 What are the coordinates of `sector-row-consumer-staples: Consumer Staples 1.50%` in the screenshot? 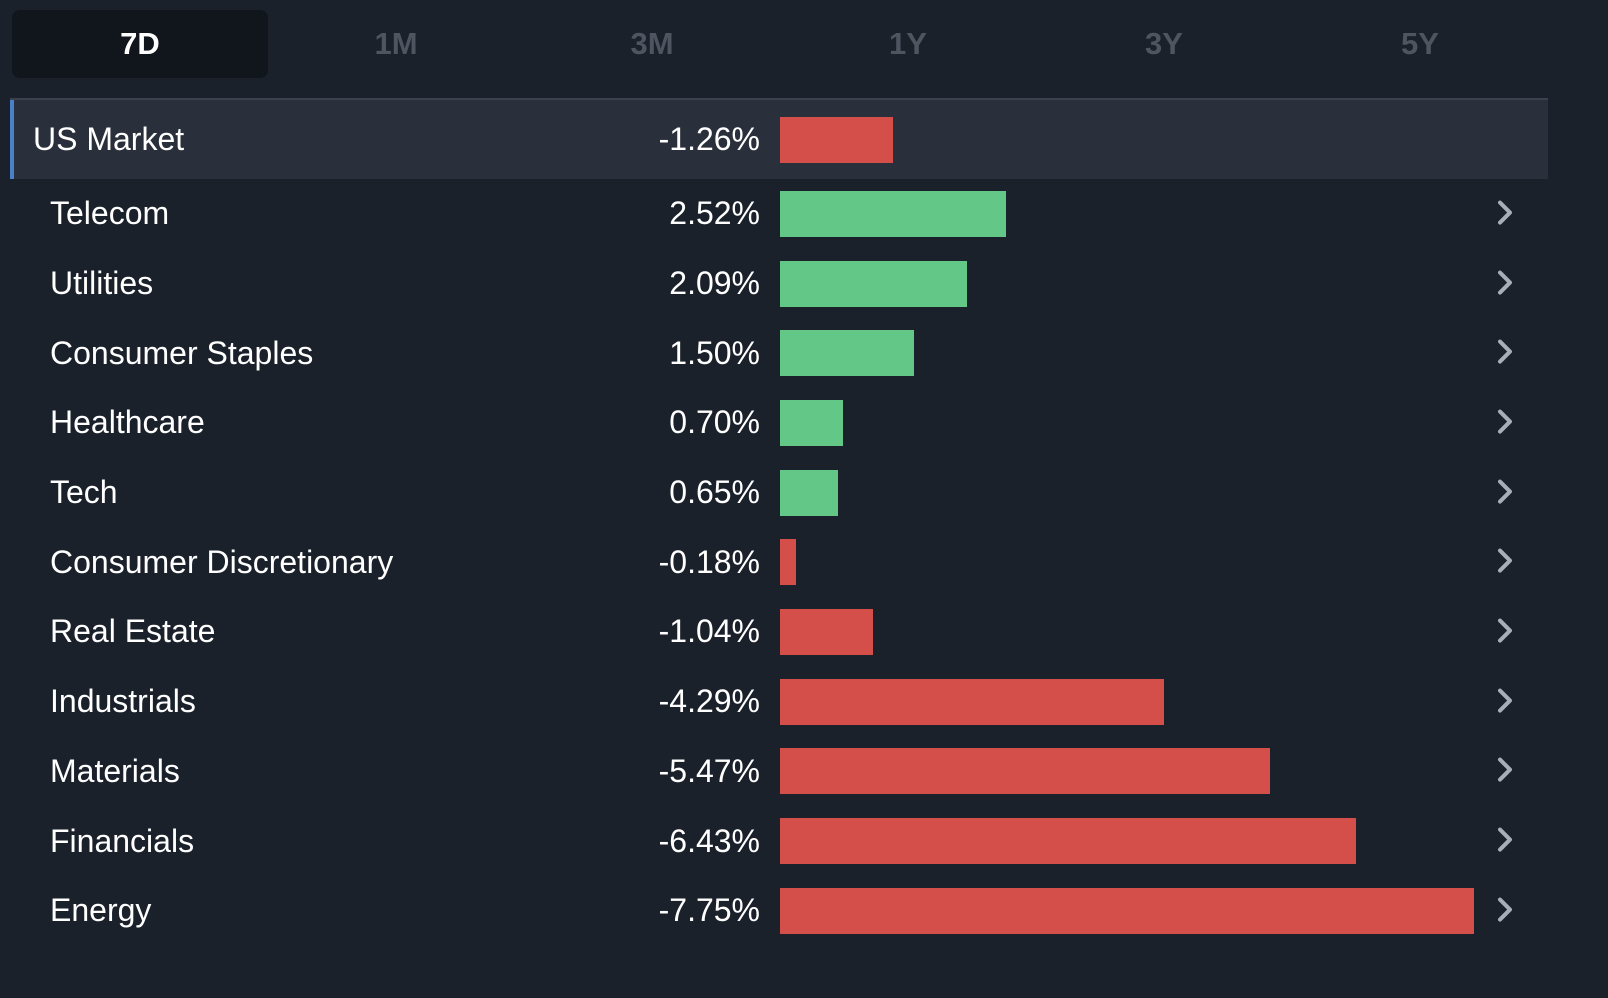 It's located at (779, 353).